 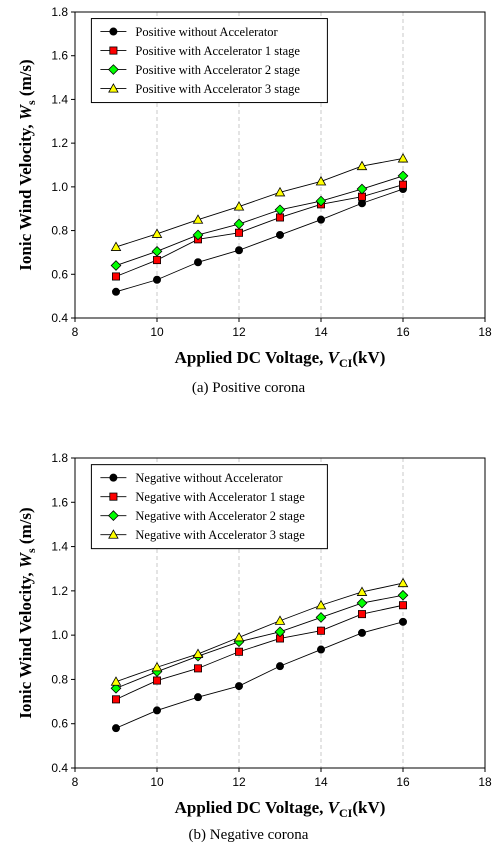 What do you see at coordinates (217, 70) in the screenshot?
I see `chart-a-legend-label: Positive with Accelerator 2 stage` at bounding box center [217, 70].